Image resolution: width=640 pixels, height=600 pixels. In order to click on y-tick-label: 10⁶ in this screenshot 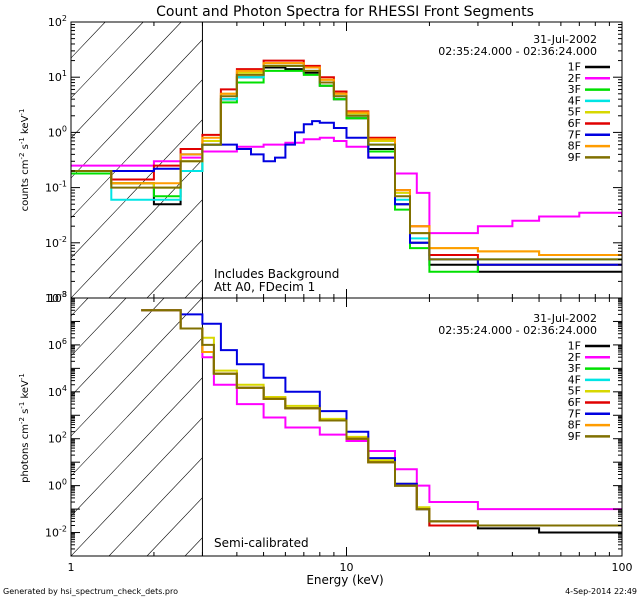, I will do `click(57, 344)`.